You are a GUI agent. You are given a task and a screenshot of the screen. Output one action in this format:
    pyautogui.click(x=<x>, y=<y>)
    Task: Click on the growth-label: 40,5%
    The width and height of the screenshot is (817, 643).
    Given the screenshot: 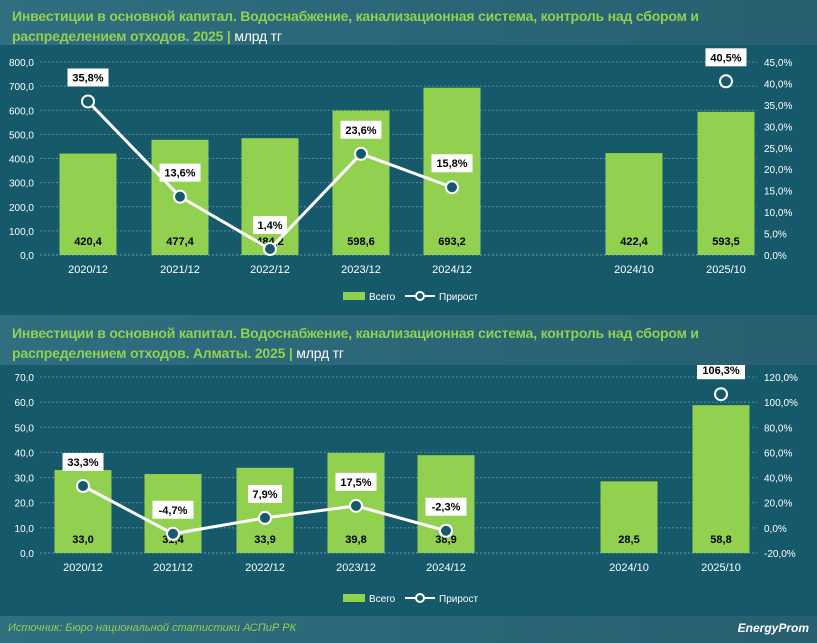 What is the action you would take?
    pyautogui.click(x=725, y=58)
    